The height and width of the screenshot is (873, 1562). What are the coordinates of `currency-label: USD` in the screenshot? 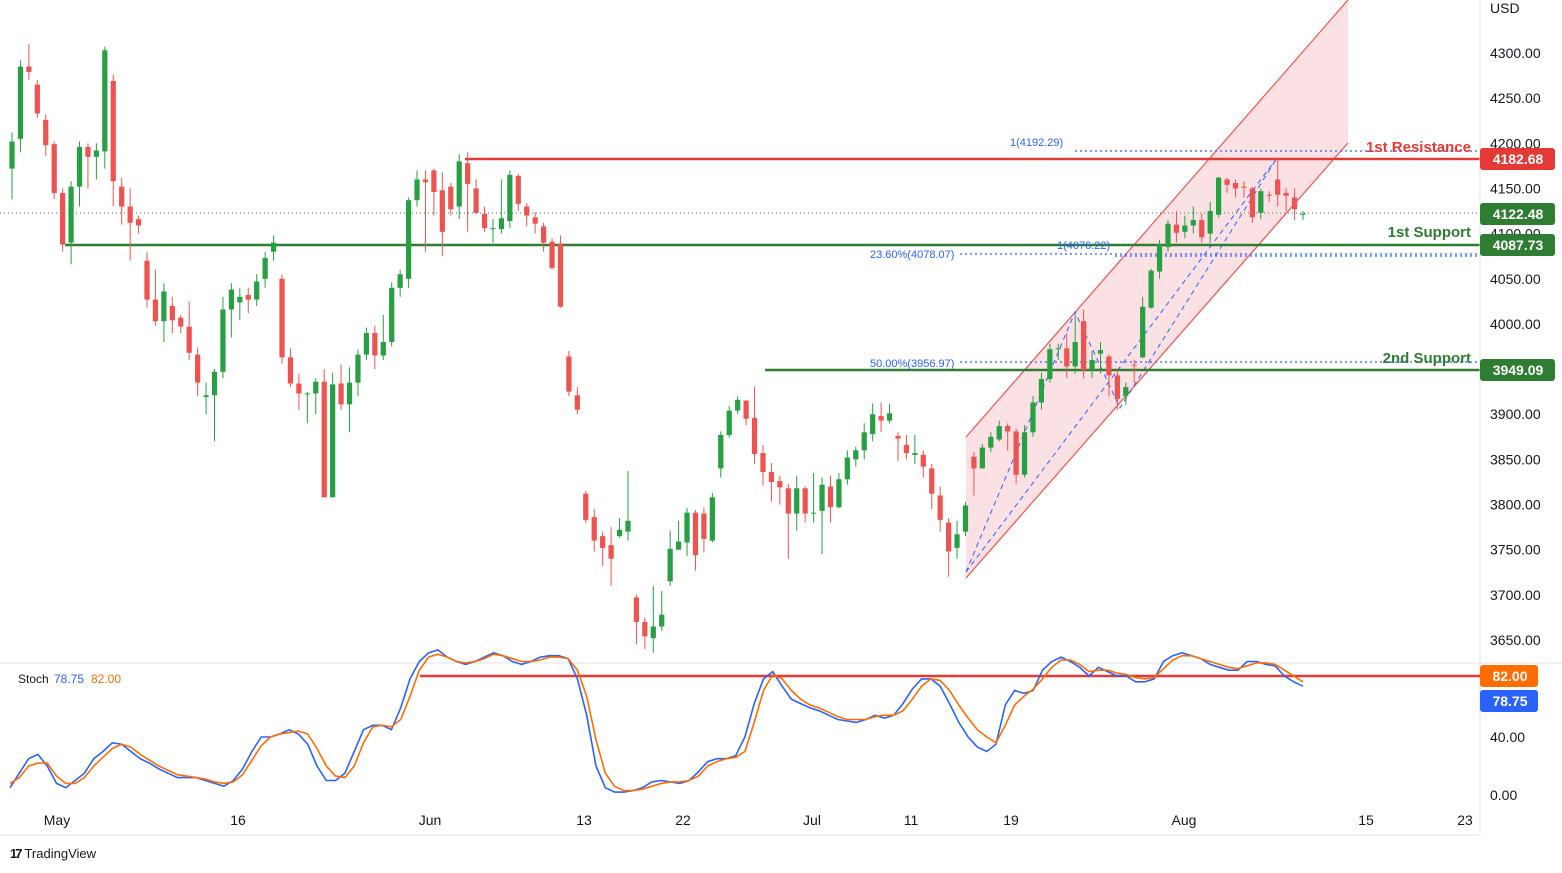 It's located at (1505, 8).